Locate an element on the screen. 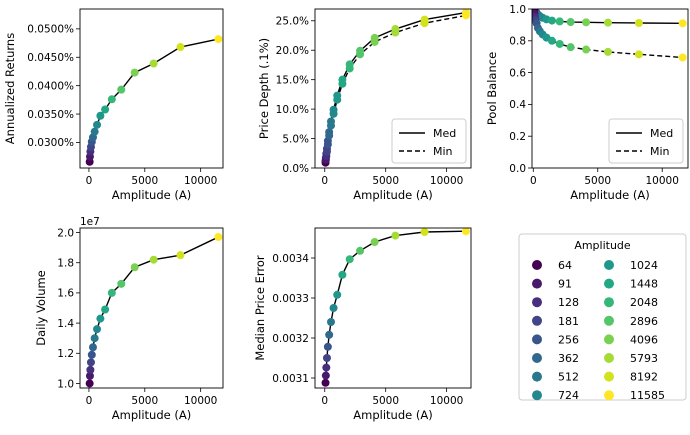 This screenshot has width=690, height=435. median-price-error-xtick-label: 10000 is located at coordinates (446, 401).